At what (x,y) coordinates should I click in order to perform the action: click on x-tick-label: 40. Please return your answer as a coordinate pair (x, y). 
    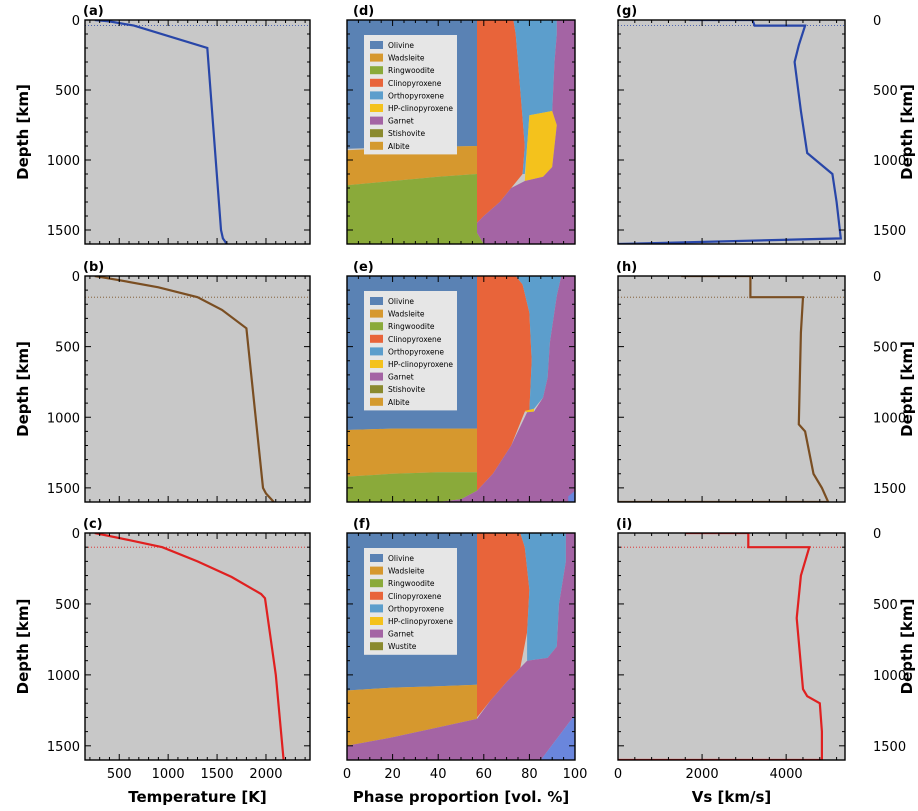
    Looking at the image, I should click on (438, 774).